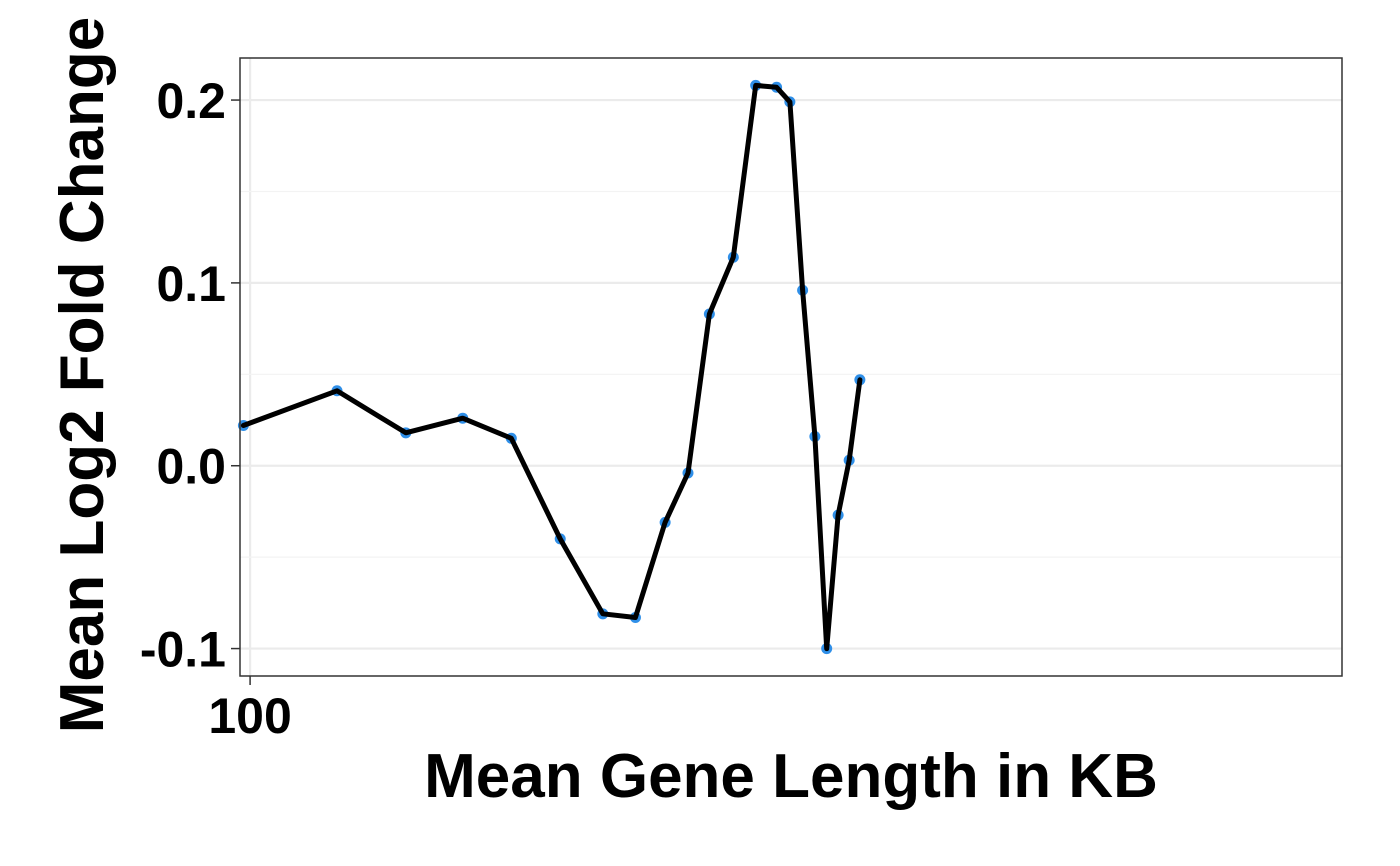  Describe the element at coordinates (249, 716) in the screenshot. I see `x-tick-label: 100` at that location.